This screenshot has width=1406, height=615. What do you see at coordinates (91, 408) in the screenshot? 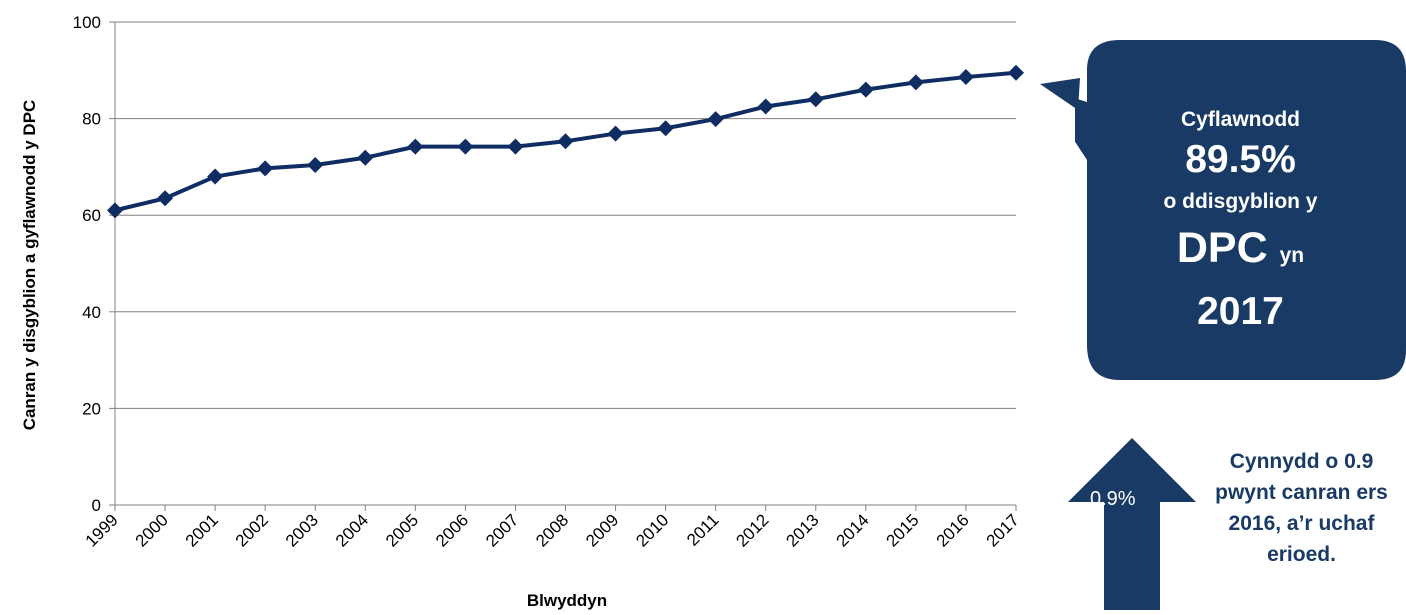
I see `y-tick-label: 20` at bounding box center [91, 408].